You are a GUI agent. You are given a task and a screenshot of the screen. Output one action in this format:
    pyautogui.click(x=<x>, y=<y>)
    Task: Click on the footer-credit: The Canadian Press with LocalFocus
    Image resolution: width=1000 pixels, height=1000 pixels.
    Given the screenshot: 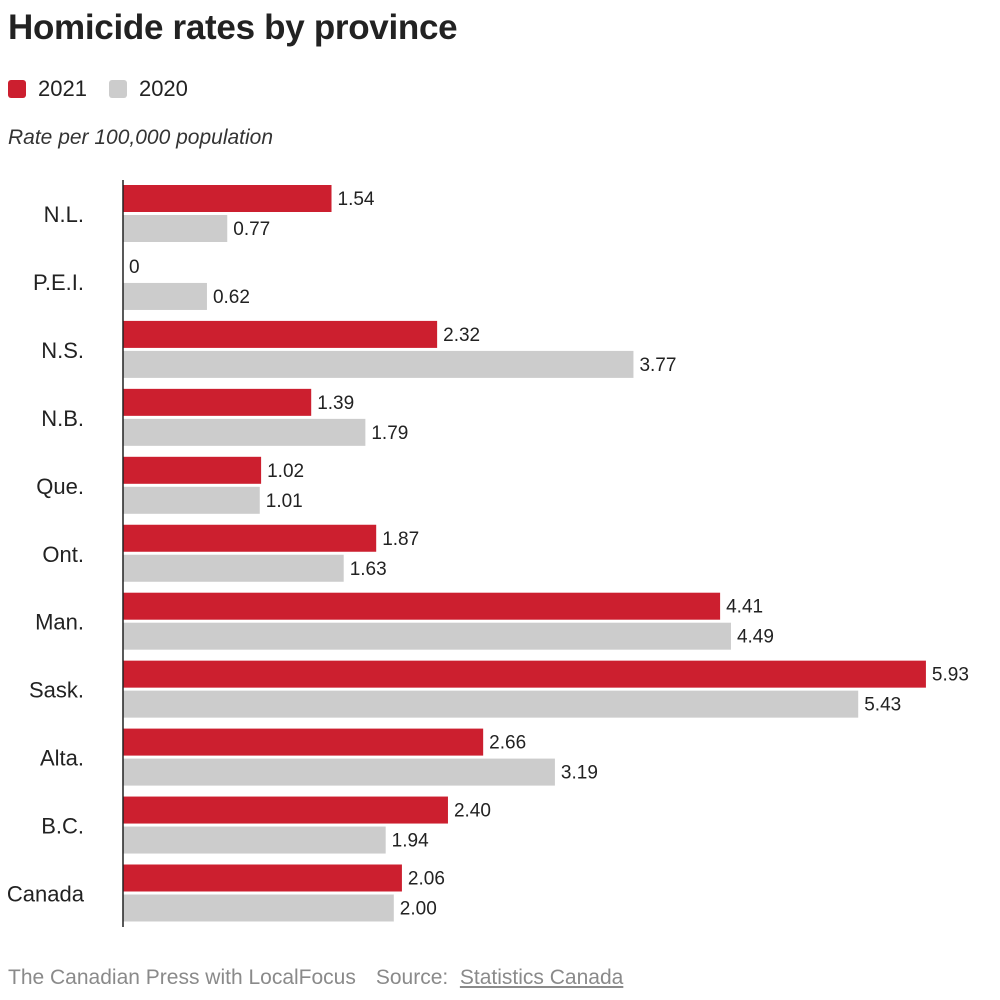 What is the action you would take?
    pyautogui.click(x=182, y=977)
    